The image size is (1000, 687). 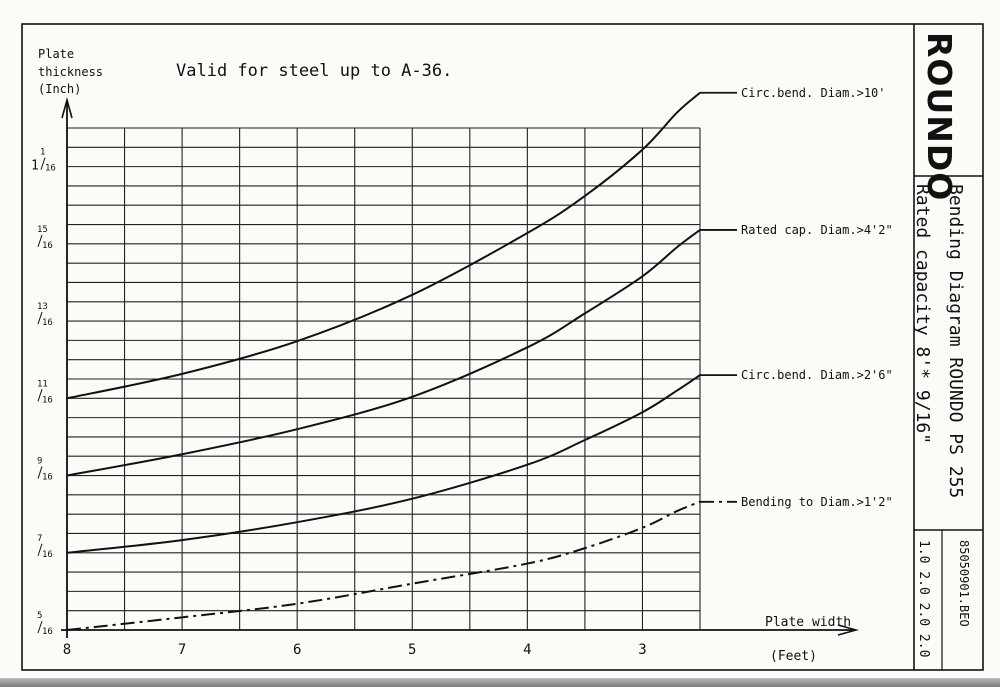 What do you see at coordinates (817, 375) in the screenshot?
I see `series-label-3: Circ.bend. Diam.>2'6"` at bounding box center [817, 375].